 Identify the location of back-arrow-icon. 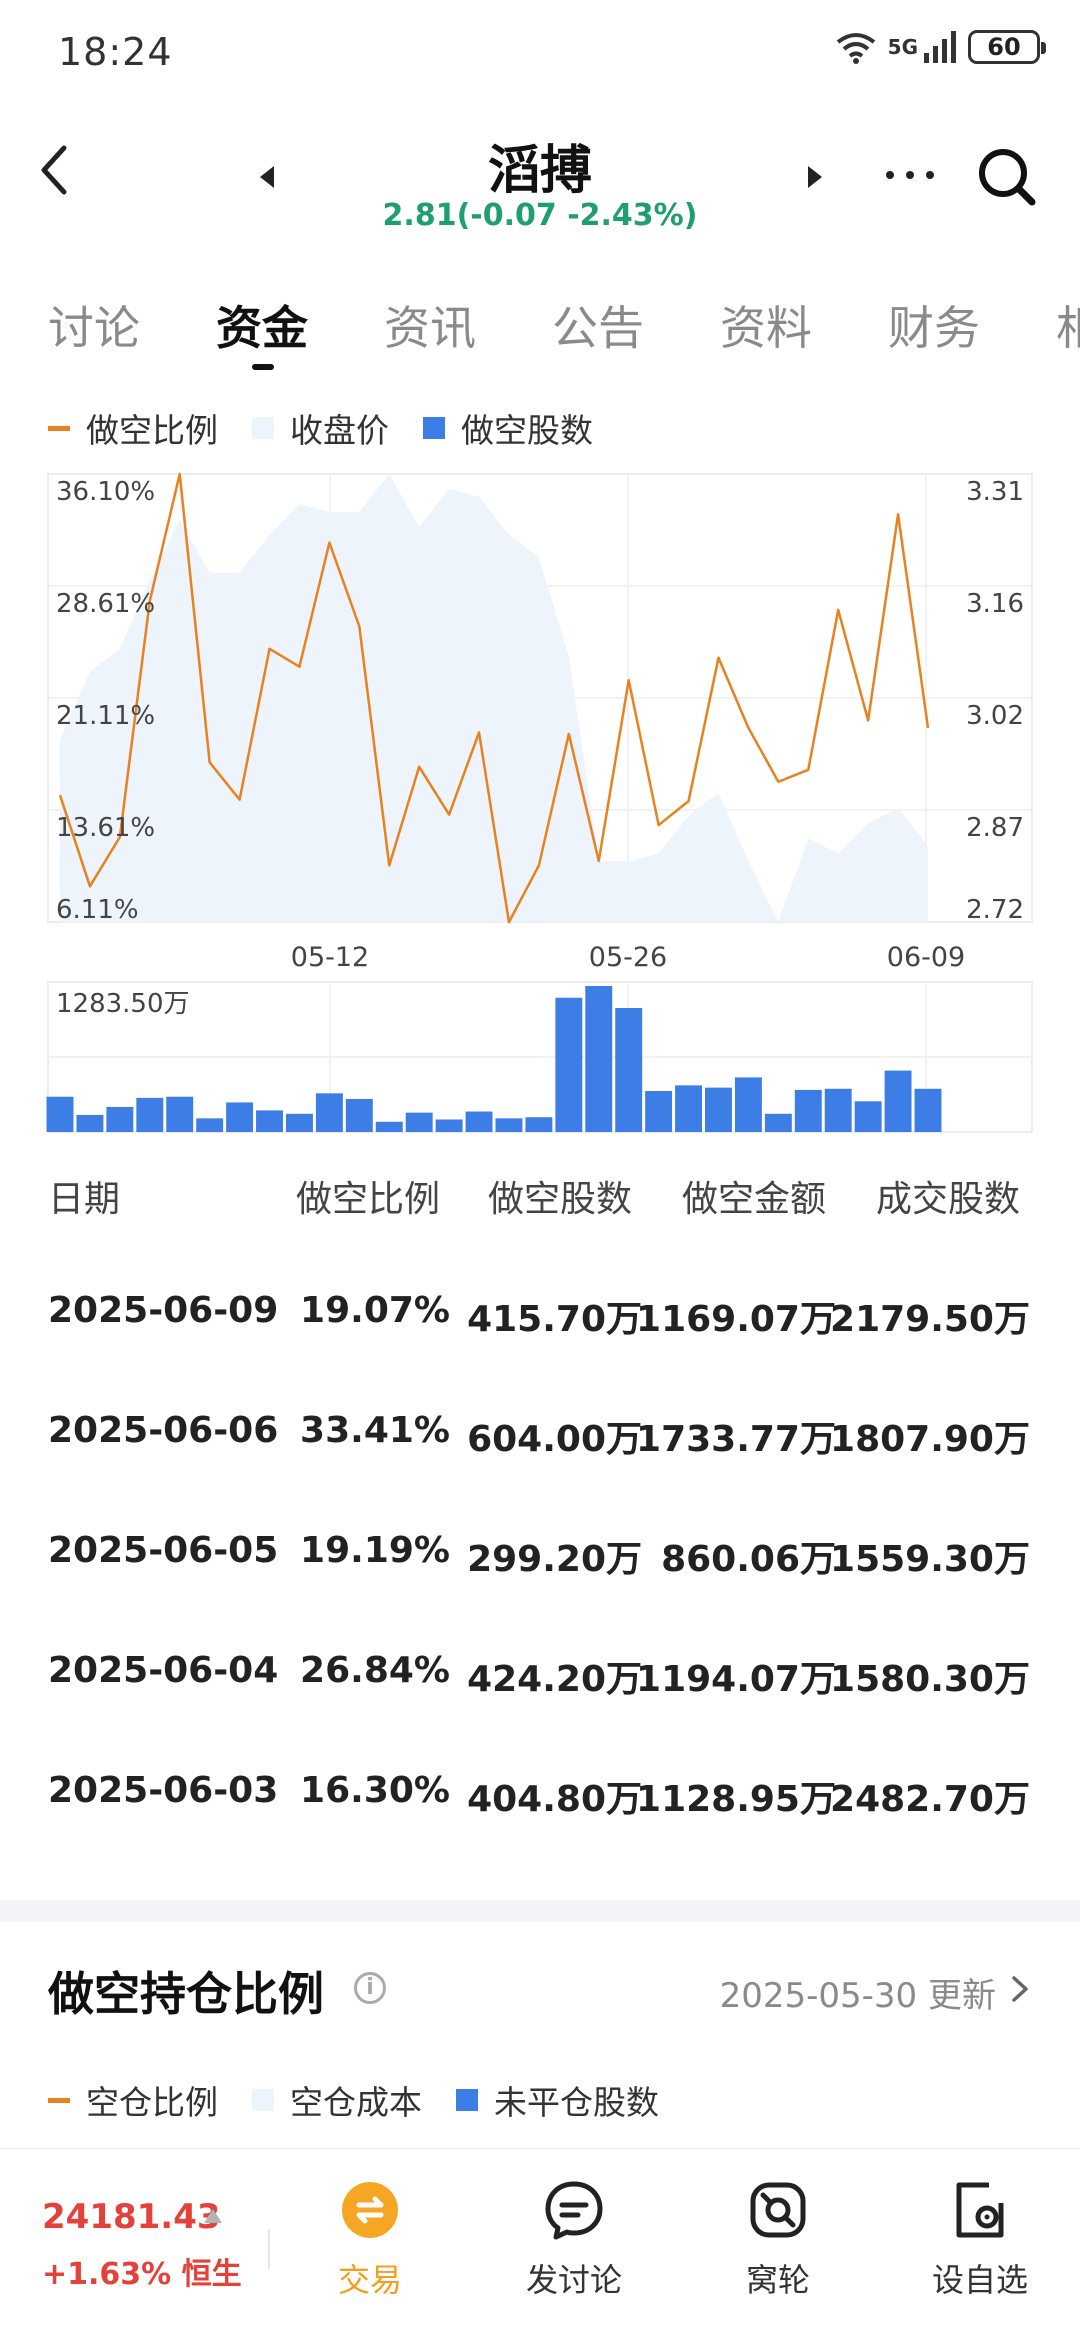
(57, 170).